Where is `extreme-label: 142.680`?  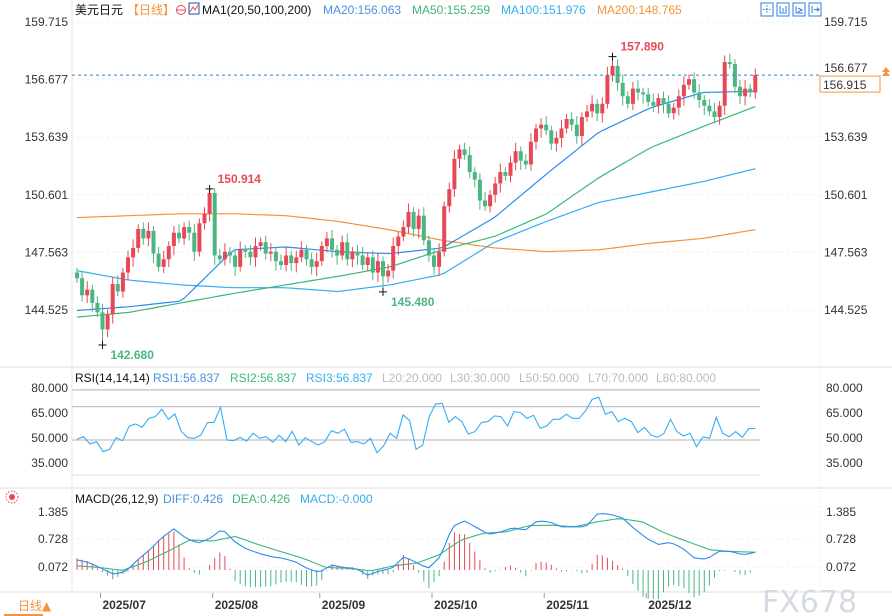 extreme-label: 142.680 is located at coordinates (133, 355).